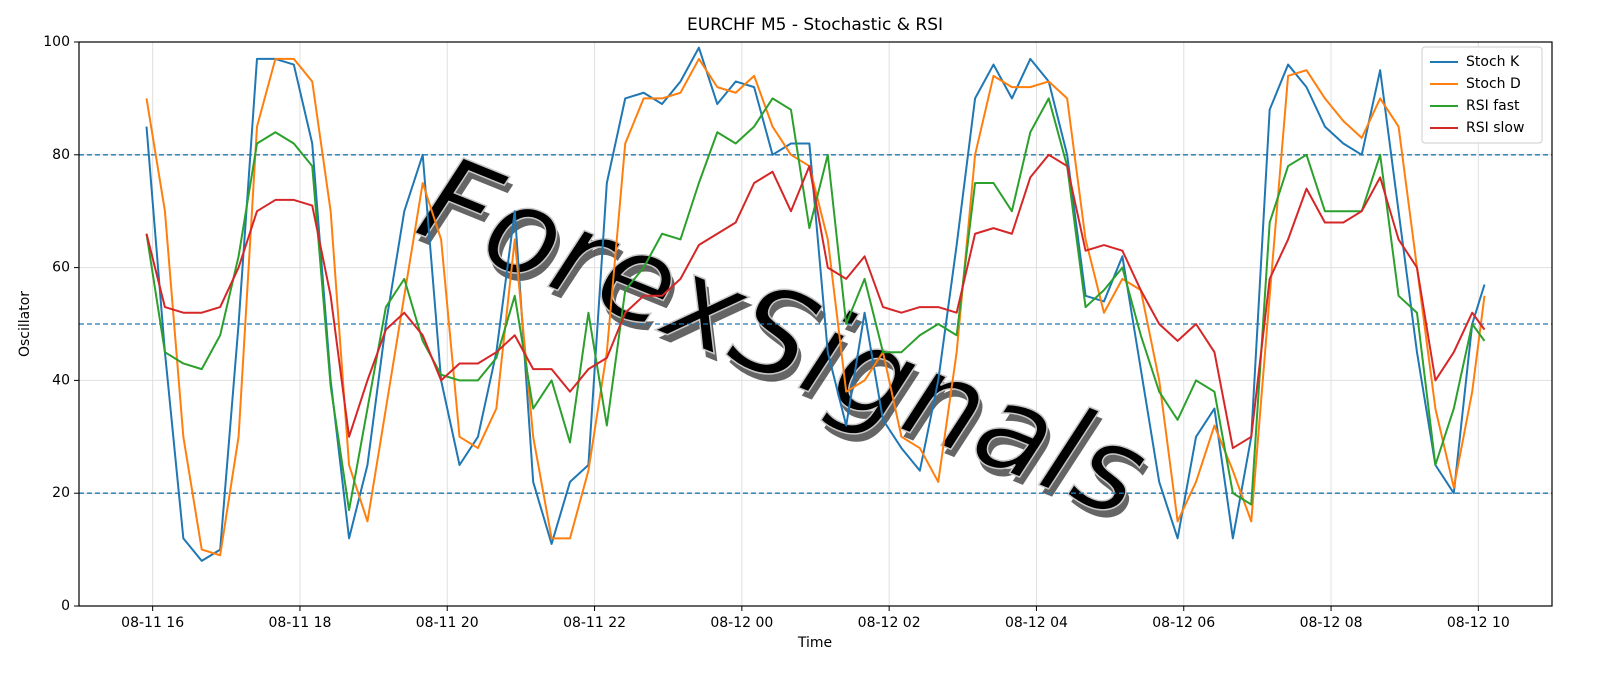 This screenshot has height=686, width=1600. I want to click on x-tick-label: 08-12 04, so click(1036, 623).